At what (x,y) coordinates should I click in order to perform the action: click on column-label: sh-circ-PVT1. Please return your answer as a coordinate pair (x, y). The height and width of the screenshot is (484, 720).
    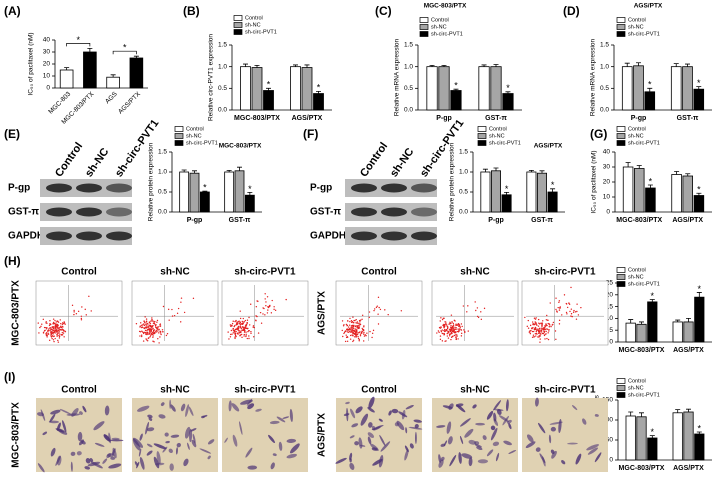
    Looking at the image, I should click on (265, 390).